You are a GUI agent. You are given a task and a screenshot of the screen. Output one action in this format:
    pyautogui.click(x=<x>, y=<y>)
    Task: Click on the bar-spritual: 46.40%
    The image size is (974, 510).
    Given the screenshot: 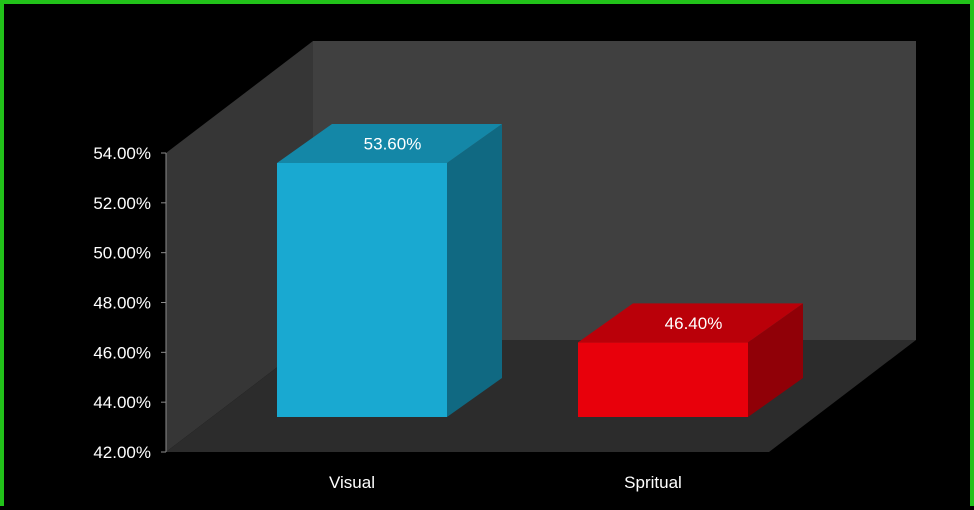 What is the action you would take?
    pyautogui.click(x=690, y=360)
    